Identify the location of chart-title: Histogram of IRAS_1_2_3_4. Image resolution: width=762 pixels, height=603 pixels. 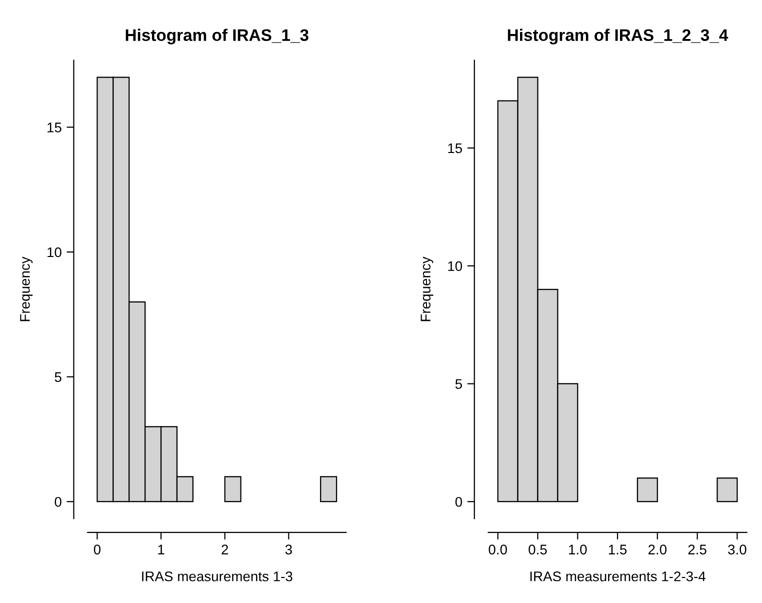
(618, 36).